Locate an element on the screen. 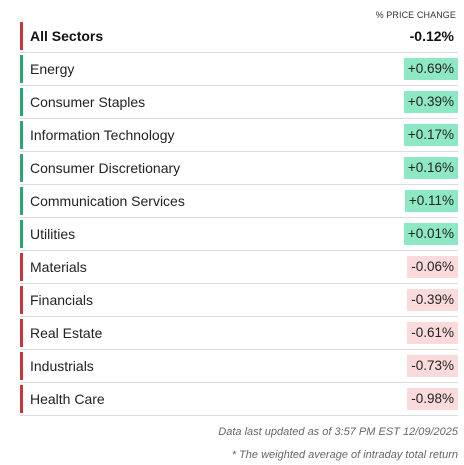 The height and width of the screenshot is (465, 464). sector-row: Industrials -0.73% is located at coordinates (239, 366).